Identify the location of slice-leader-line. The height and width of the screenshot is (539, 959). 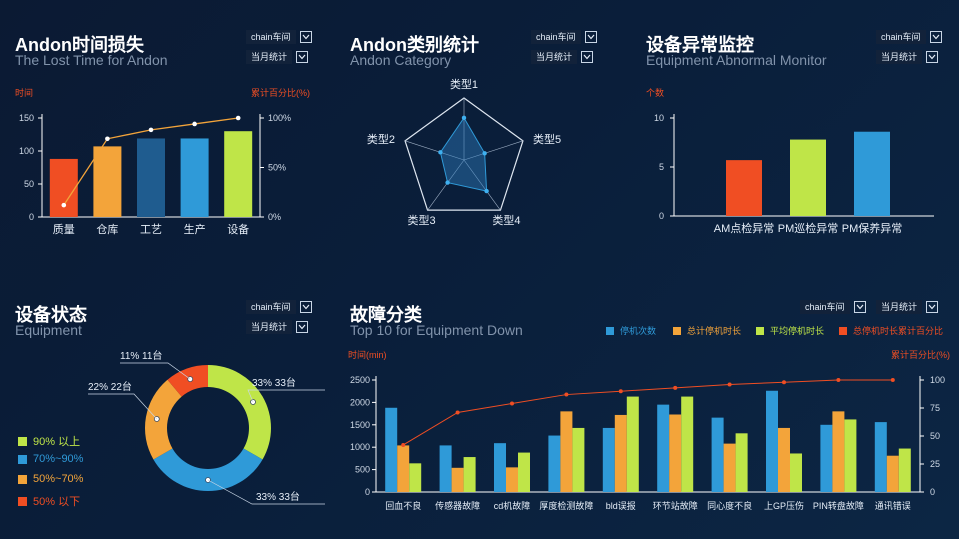
(286, 396).